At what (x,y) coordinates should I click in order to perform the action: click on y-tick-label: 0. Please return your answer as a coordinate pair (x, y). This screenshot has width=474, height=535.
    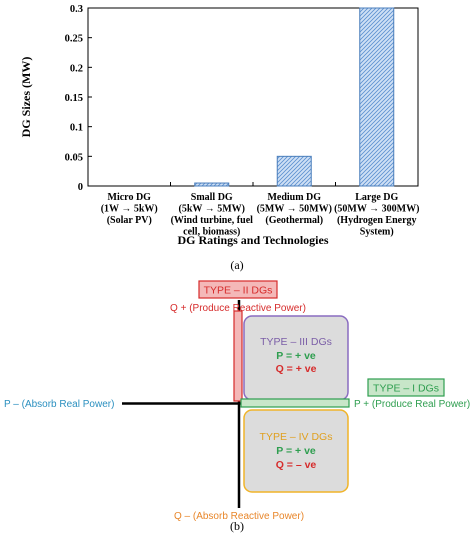
    Looking at the image, I should click on (80, 187).